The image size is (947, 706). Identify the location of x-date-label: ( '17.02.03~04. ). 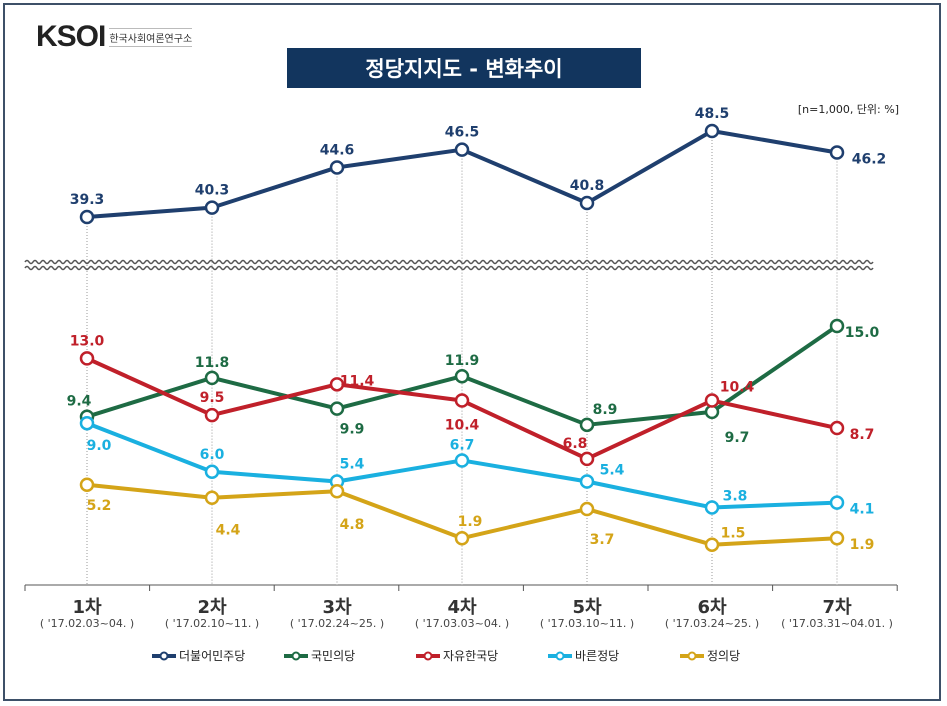
(87, 623).